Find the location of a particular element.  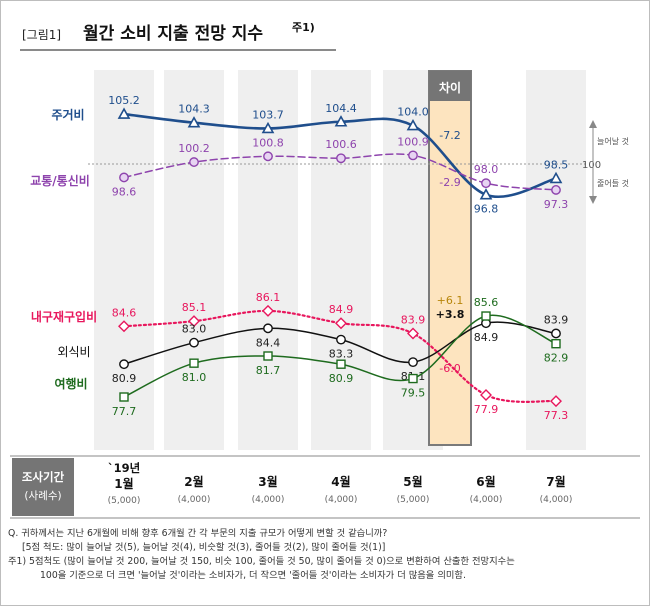

reference-down-label: 줄어들 것 is located at coordinates (613, 183).